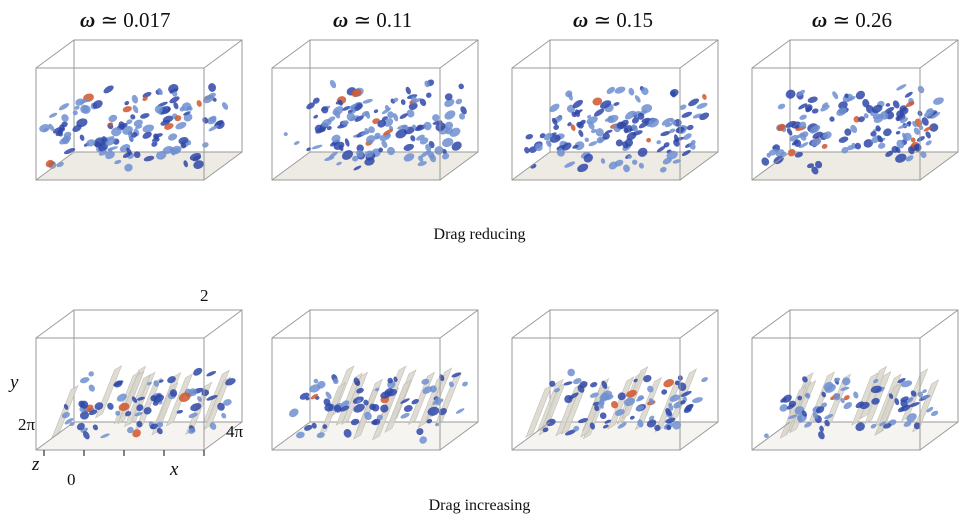 This screenshot has width=959, height=523. What do you see at coordinates (174, 469) in the screenshot?
I see `x-axis-label: x` at bounding box center [174, 469].